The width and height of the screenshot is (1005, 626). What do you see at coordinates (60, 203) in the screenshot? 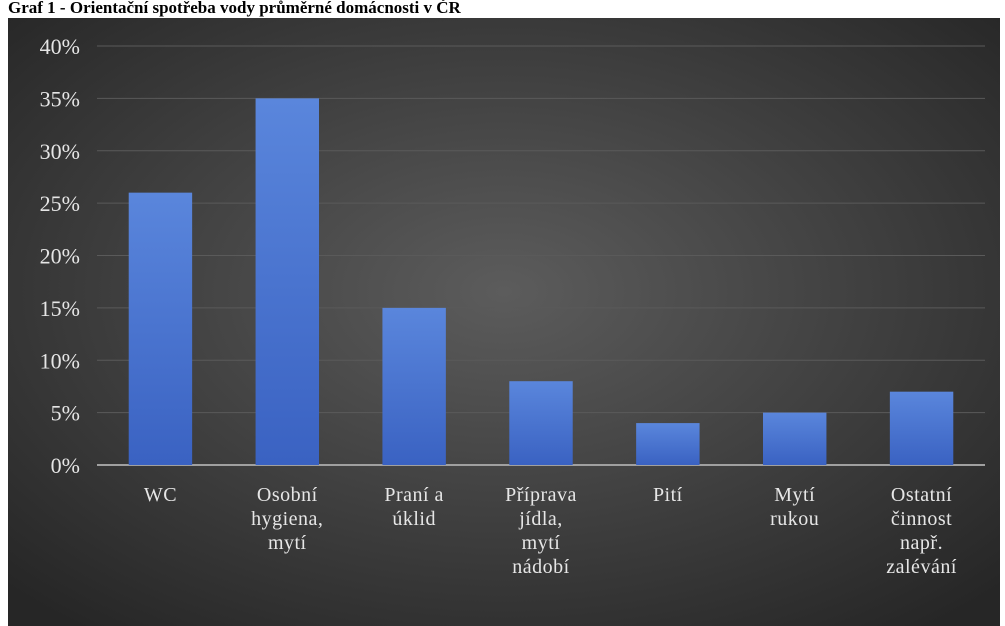
I see `y-tick-label: 25%` at bounding box center [60, 203].